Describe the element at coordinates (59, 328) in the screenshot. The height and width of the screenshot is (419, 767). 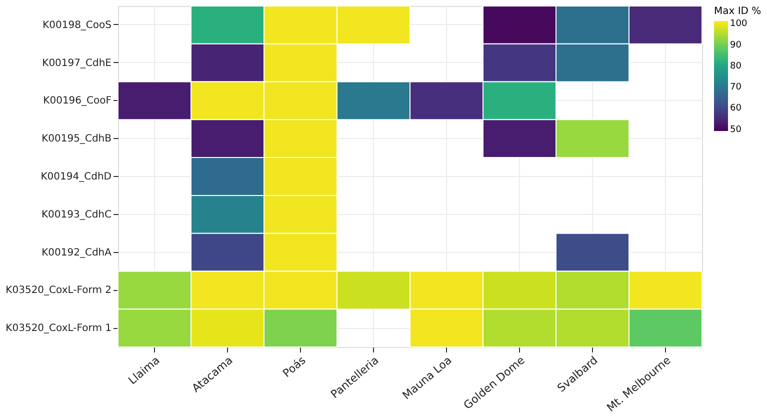
I see `y-tick-label: K03520_CoxL-Form 1` at that location.